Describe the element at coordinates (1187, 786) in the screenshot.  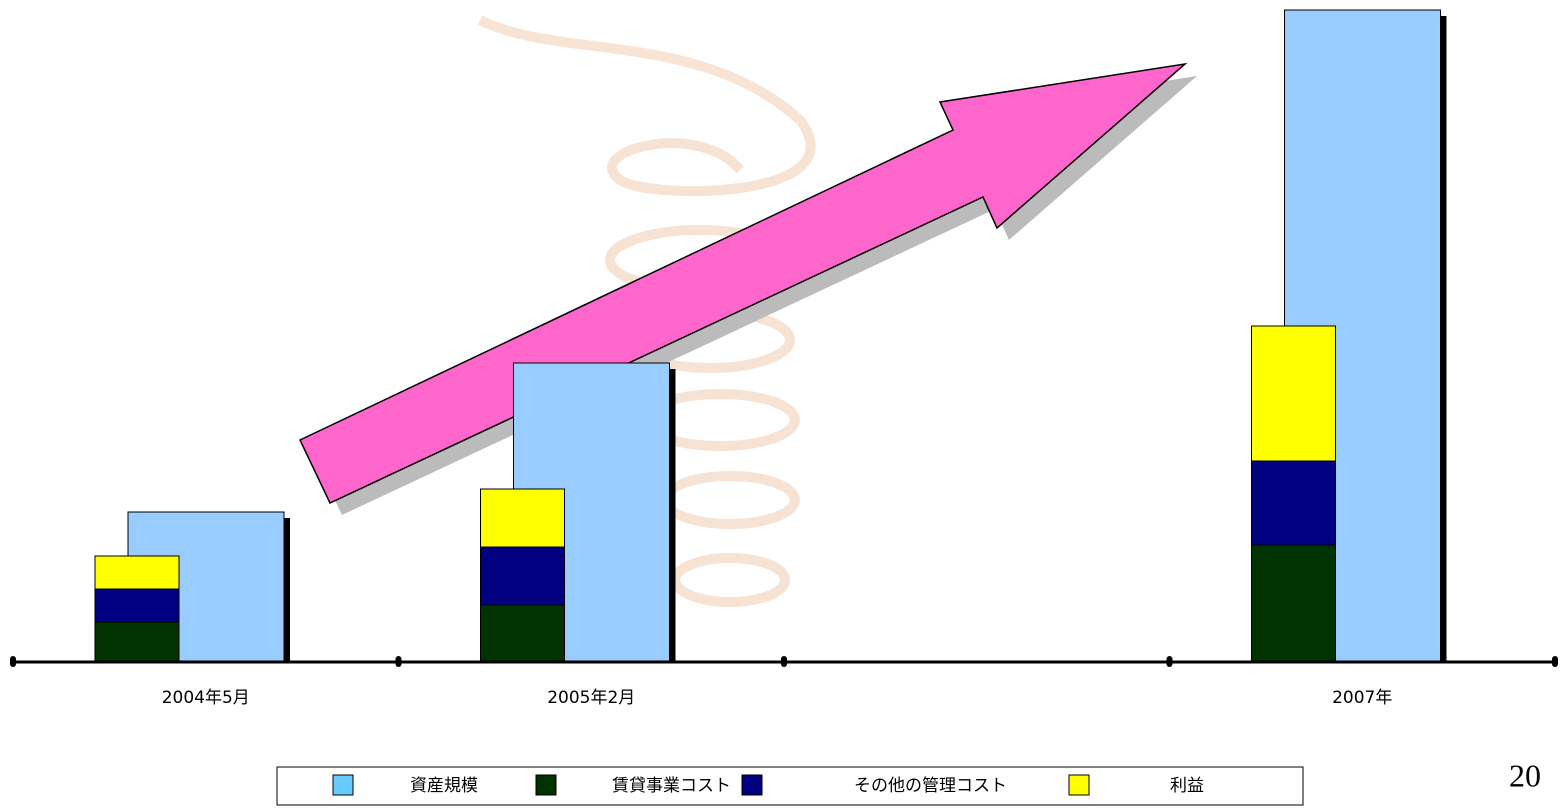
I see `legend-label: 利益` at that location.